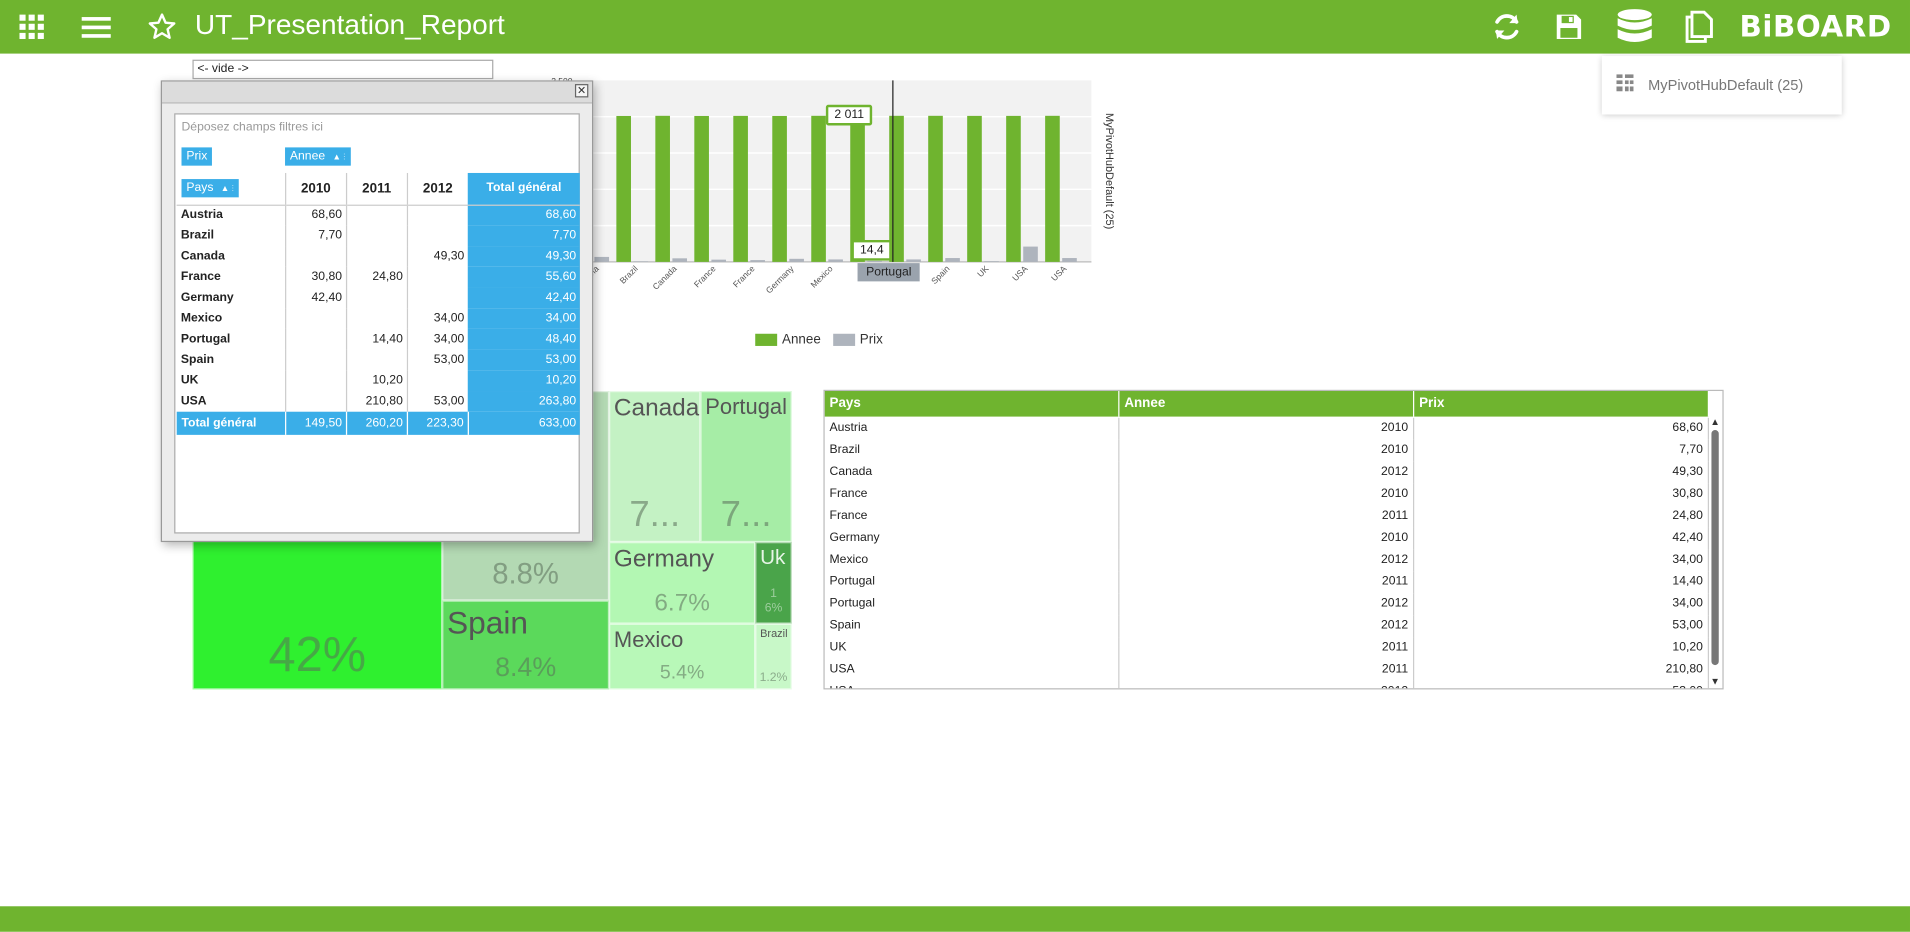 This screenshot has height=932, width=1910. What do you see at coordinates (972, 404) in the screenshot?
I see `column-header-pays: Pays` at bounding box center [972, 404].